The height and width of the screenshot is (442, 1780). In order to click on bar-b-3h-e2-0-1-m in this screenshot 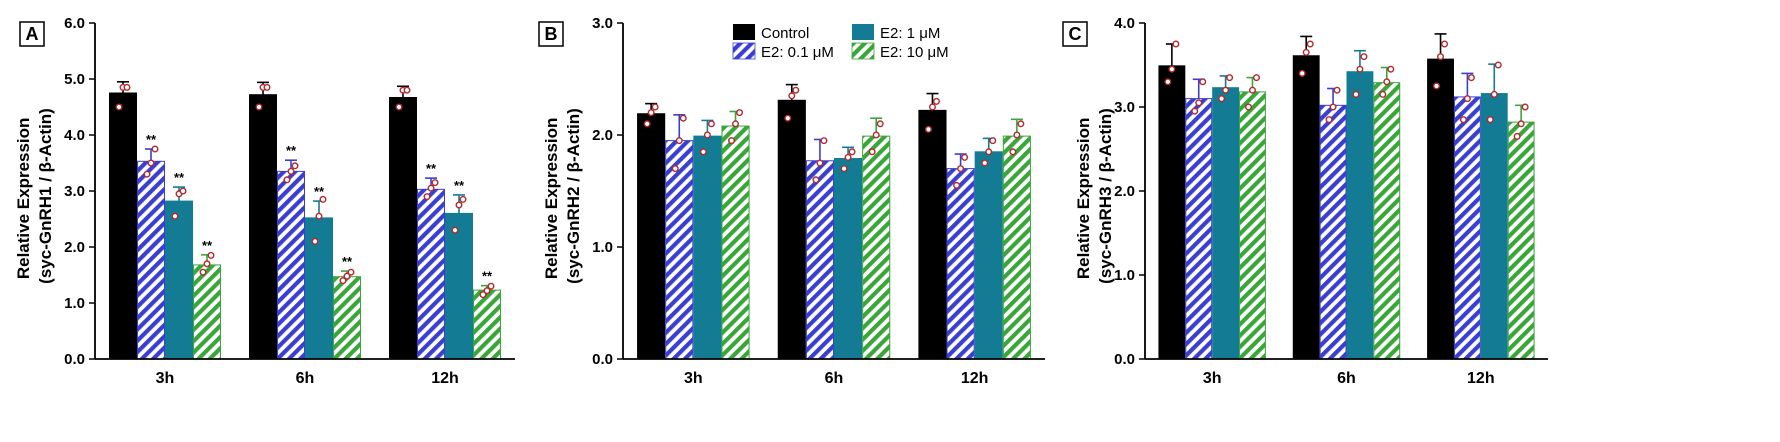, I will do `click(679, 250)`.